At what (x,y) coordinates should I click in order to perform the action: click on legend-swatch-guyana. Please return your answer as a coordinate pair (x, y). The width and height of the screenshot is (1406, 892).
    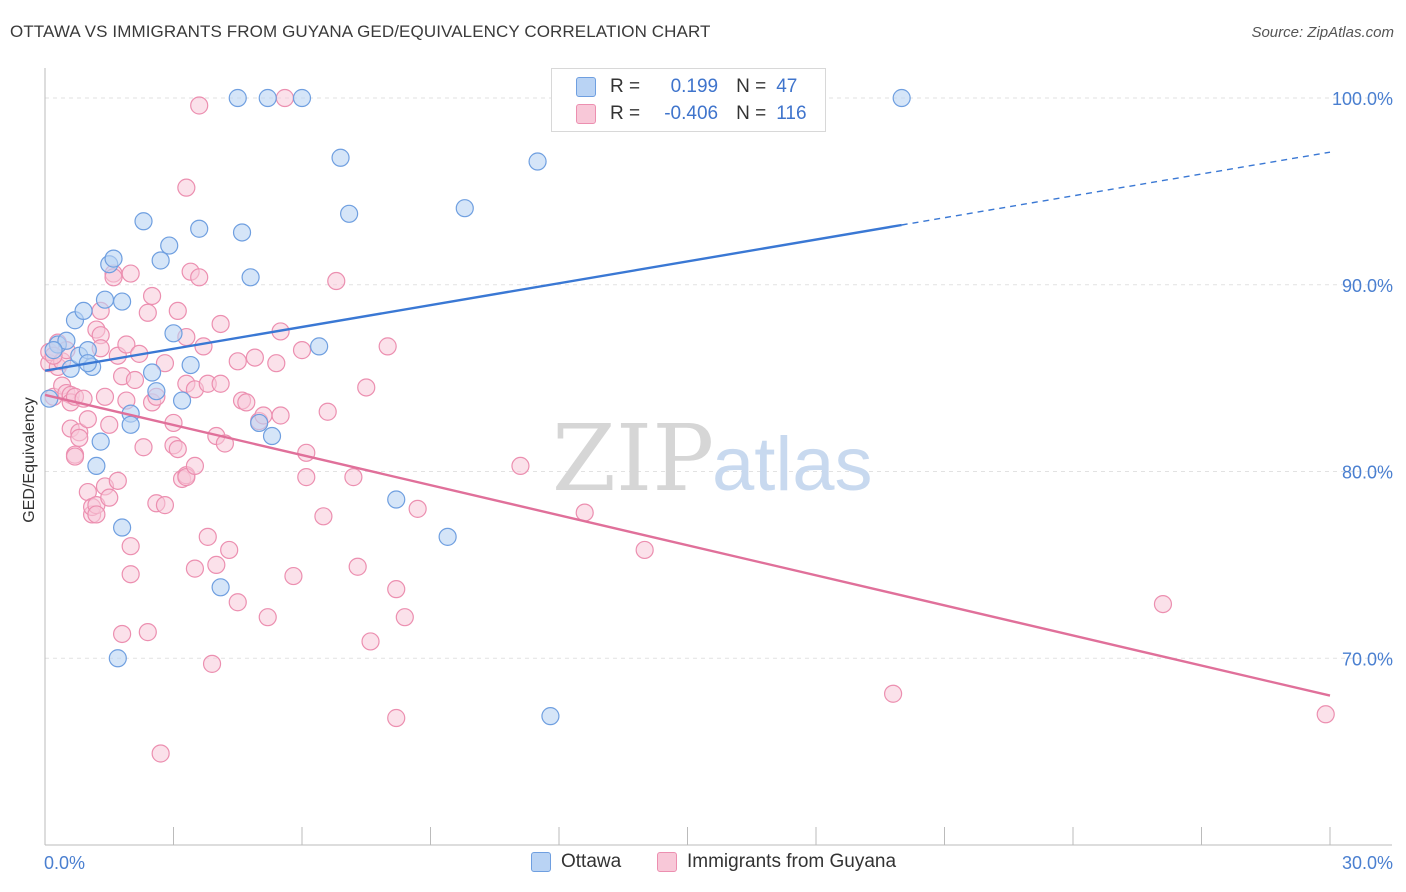
    Looking at the image, I should click on (586, 114).